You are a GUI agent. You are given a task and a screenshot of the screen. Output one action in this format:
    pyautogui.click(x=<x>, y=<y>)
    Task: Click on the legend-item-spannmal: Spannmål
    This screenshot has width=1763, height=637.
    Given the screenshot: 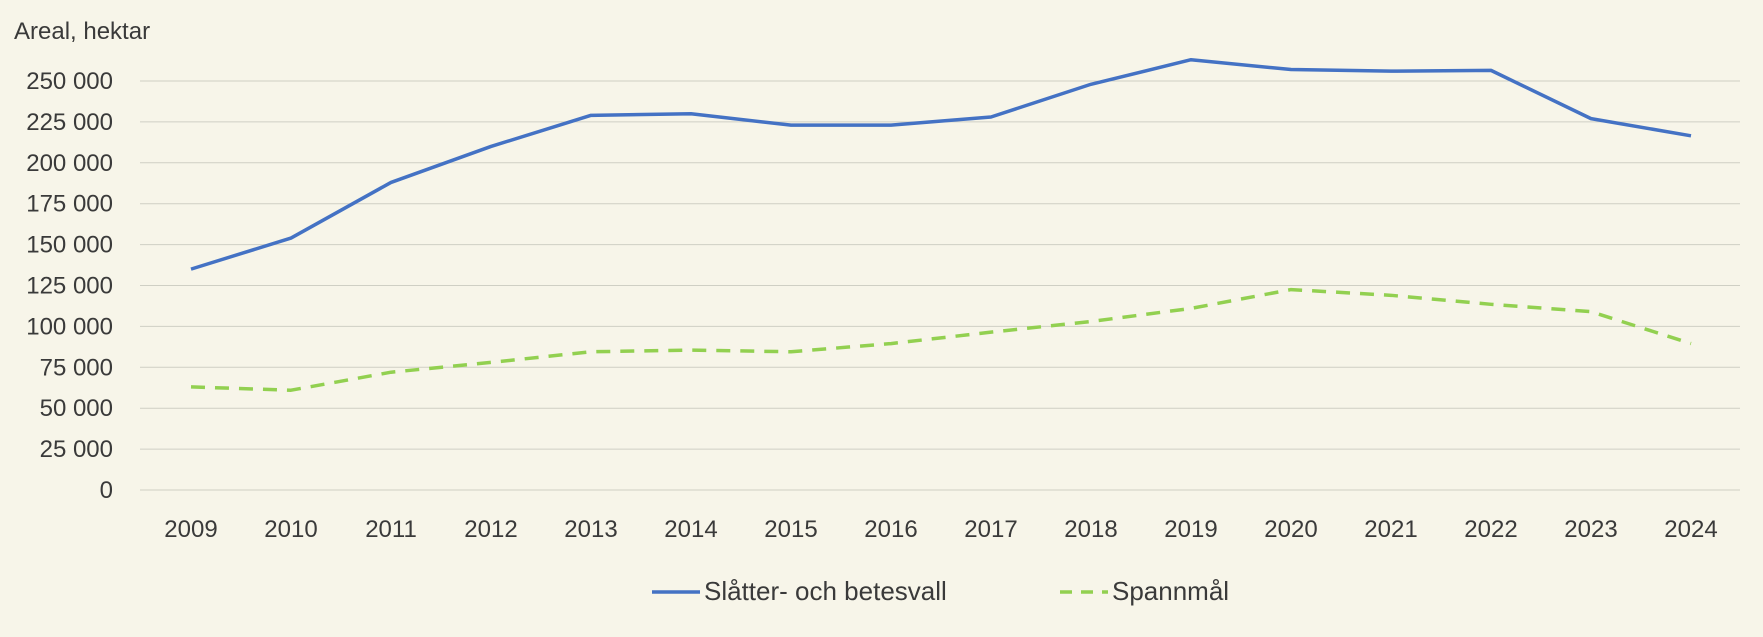 What is the action you would take?
    pyautogui.click(x=1143, y=591)
    